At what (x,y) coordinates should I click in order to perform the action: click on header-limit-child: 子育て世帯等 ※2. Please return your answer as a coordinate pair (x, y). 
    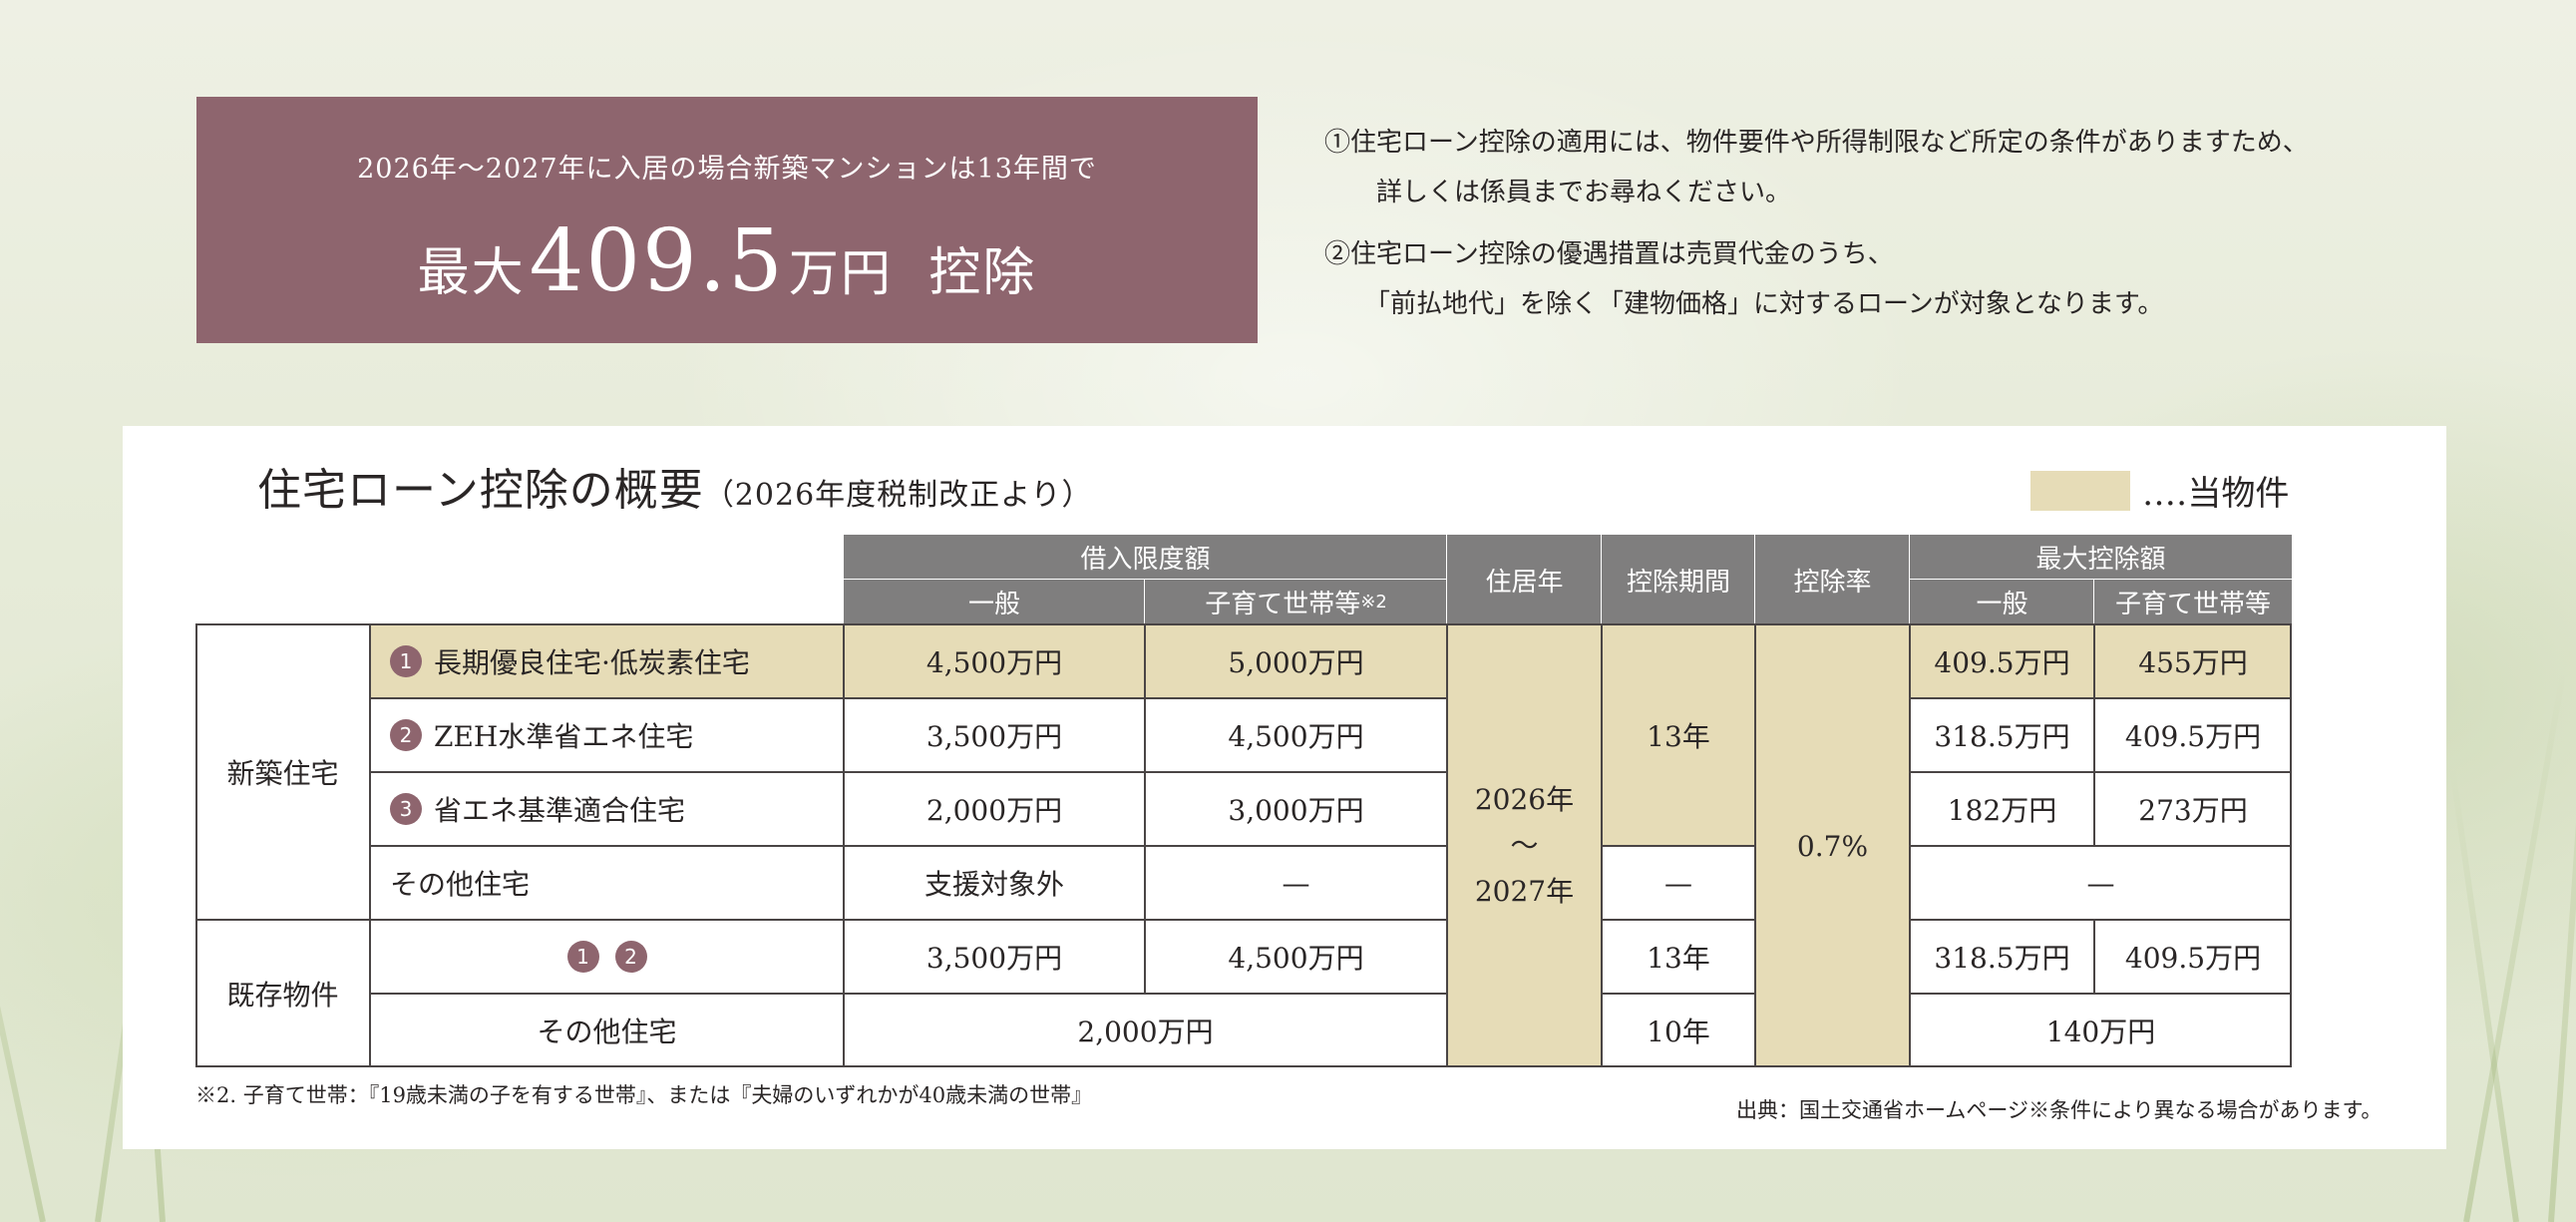
    Looking at the image, I should click on (1296, 602).